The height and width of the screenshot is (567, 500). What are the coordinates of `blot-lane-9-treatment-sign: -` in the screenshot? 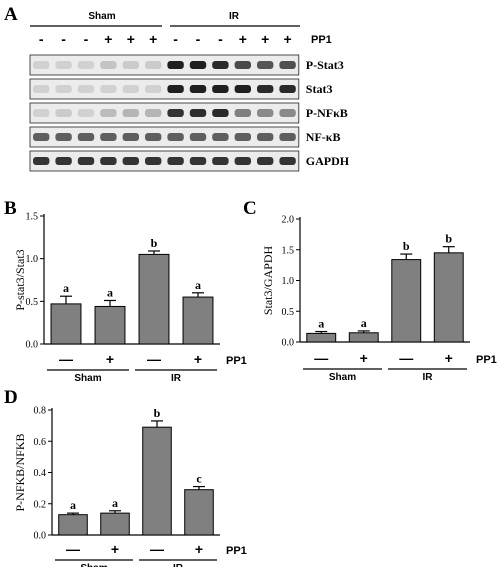 It's located at (220, 39).